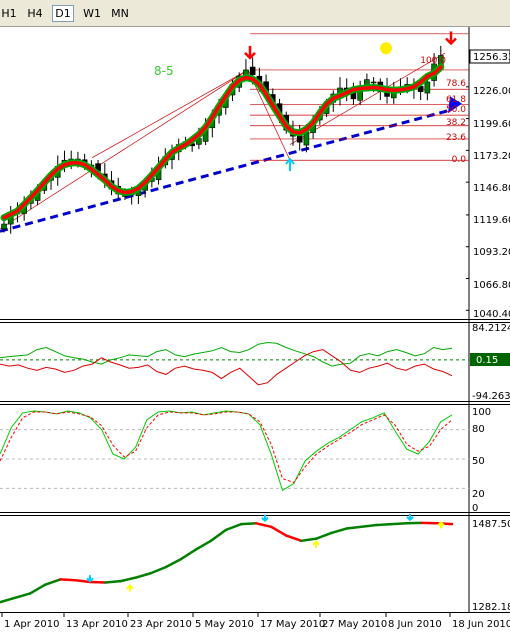 This screenshot has width=510, height=636. Describe the element at coordinates (120, 13) in the screenshot. I see `timeframe-mn-button: MN` at that location.